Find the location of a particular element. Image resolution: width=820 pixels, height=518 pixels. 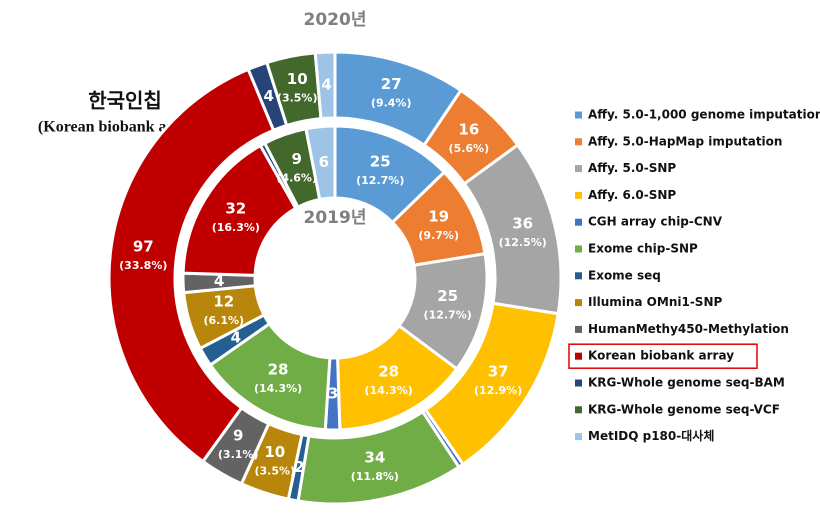

outer-ring-label: 2020년 is located at coordinates (335, 20).